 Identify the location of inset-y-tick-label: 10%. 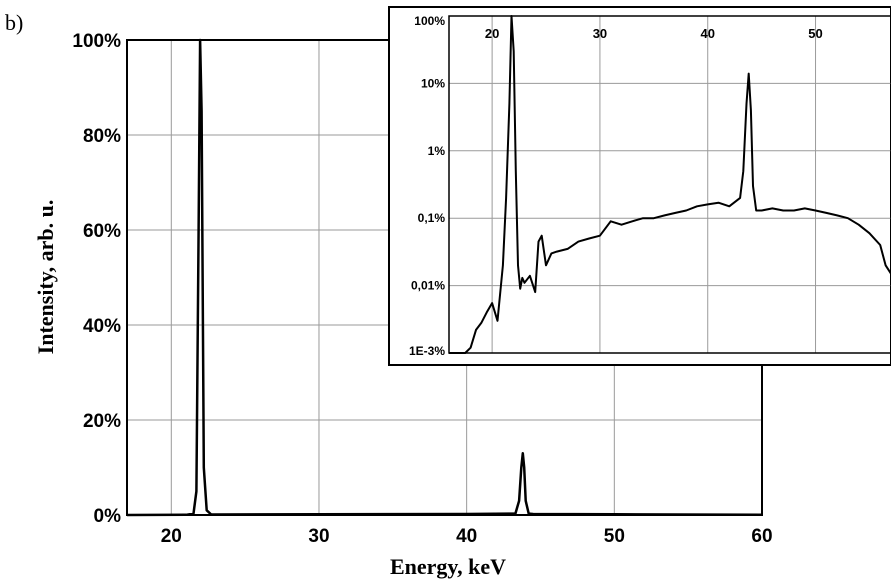
(433, 83).